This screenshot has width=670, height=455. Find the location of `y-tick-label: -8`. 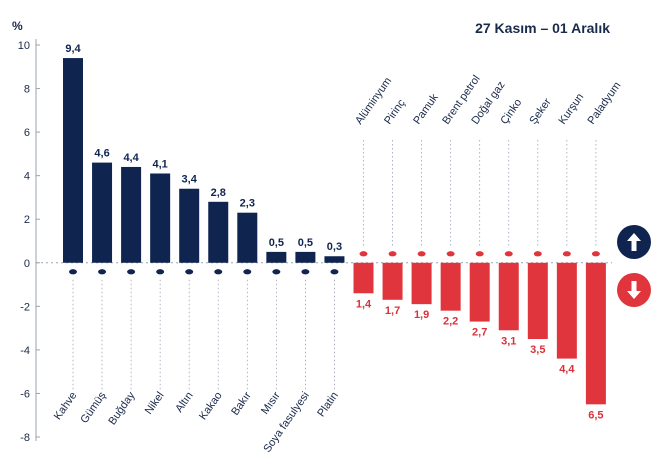

y-tick-label: -8 is located at coordinates (25, 438).